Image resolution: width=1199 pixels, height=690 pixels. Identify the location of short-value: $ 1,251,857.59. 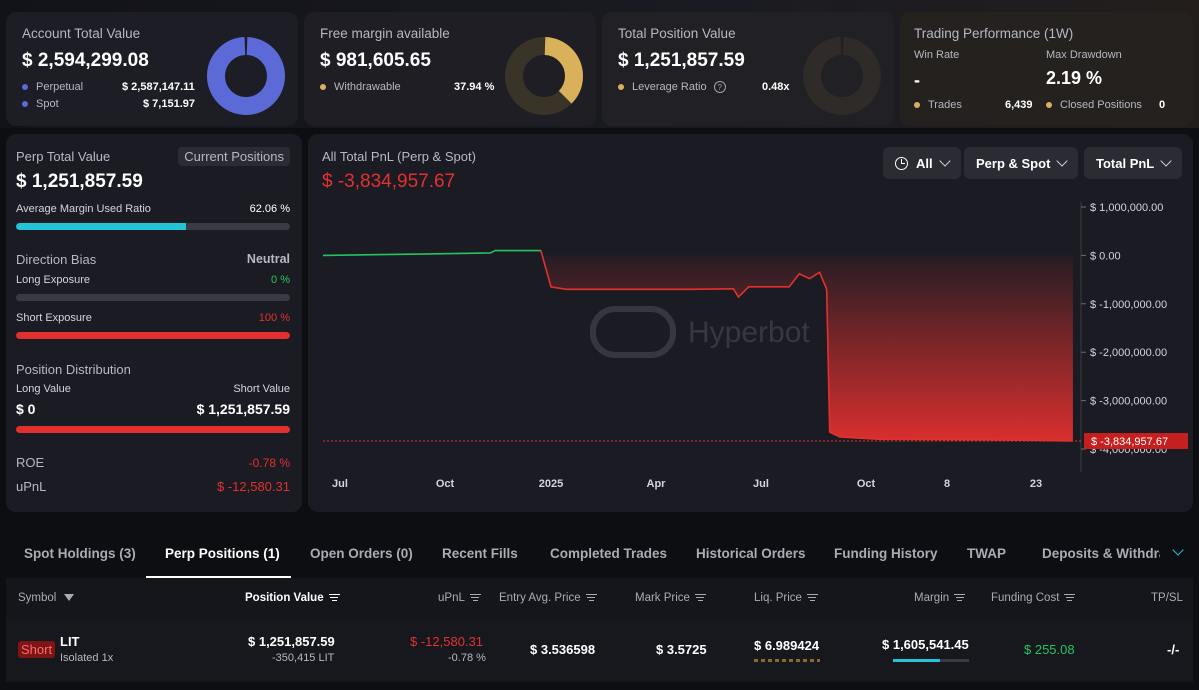
(243, 409).